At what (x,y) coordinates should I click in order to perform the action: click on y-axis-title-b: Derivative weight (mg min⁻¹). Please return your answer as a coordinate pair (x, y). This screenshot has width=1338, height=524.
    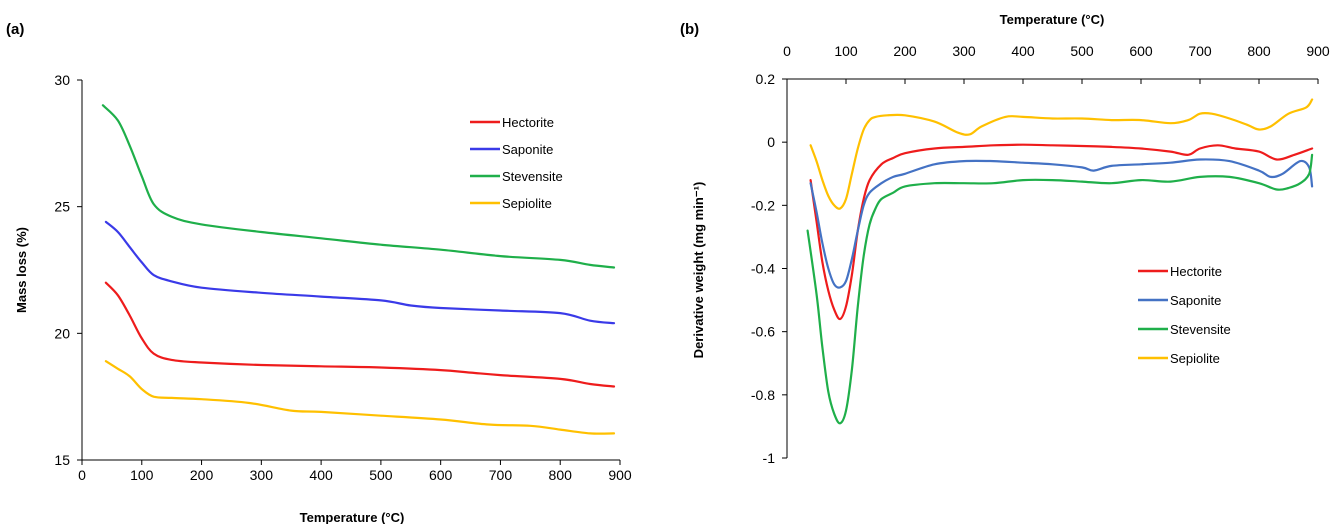
    Looking at the image, I should click on (698, 270).